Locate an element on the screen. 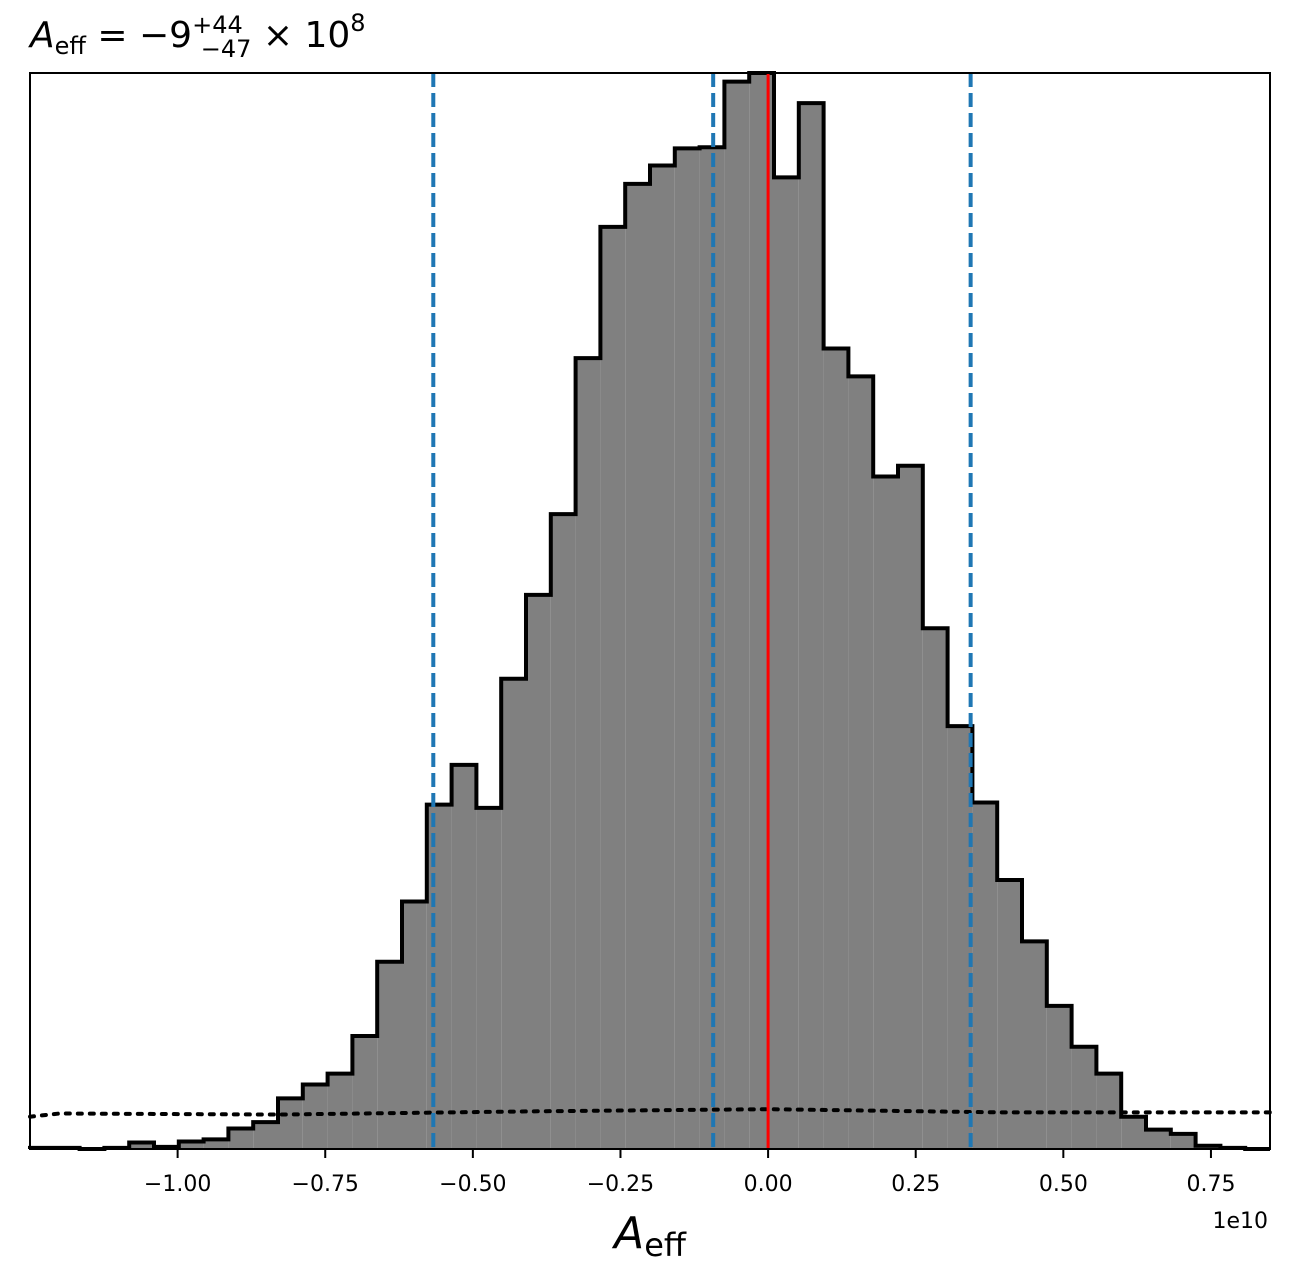 This screenshot has height=1278, width=1289. x-axis-label: Aeff is located at coordinates (649, 1236).